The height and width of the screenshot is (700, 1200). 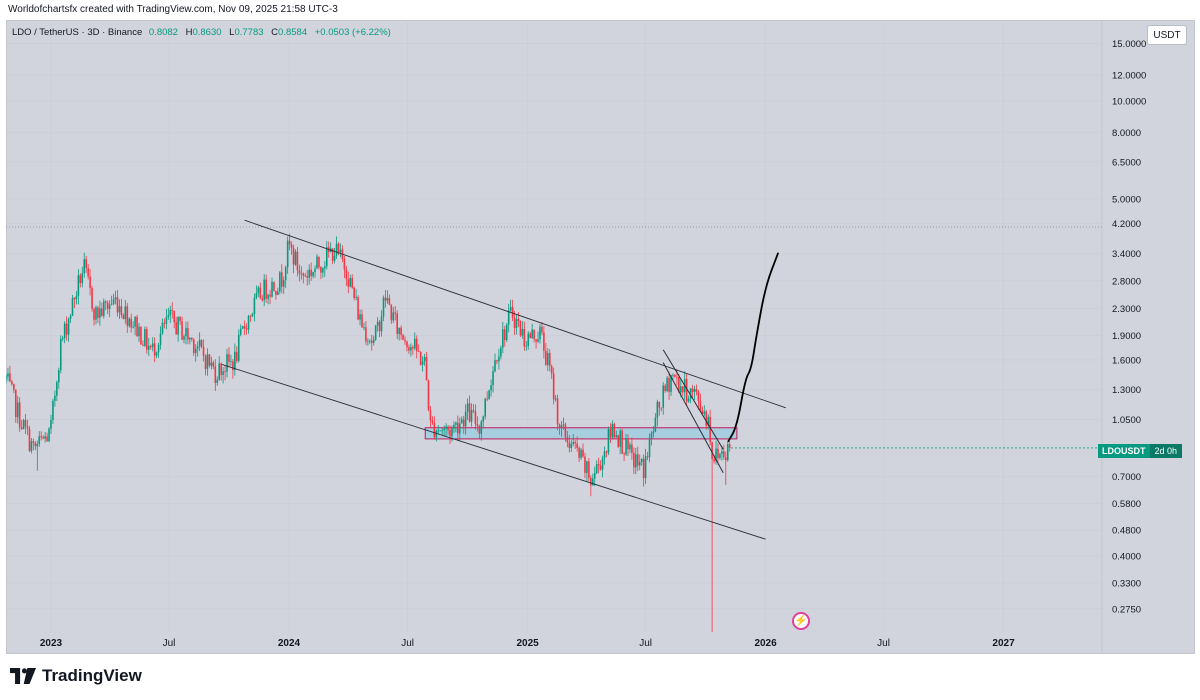 What do you see at coordinates (1126, 199) in the screenshot?
I see `y-tick-label-5: 5.0000` at bounding box center [1126, 199].